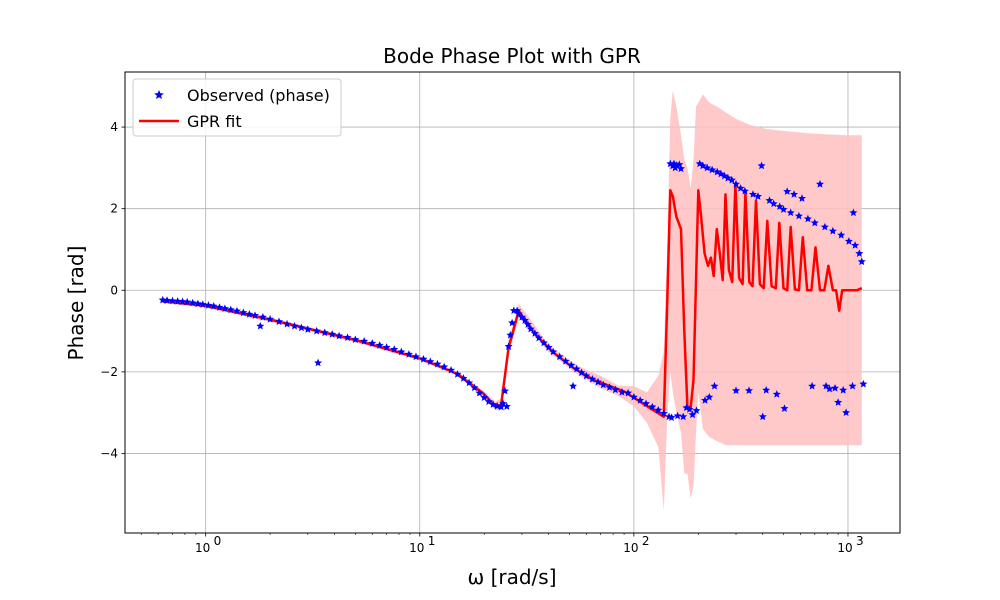 The height and width of the screenshot is (600, 1000). Describe the element at coordinates (214, 121) in the screenshot. I see `legend-label-fit: GPR fit` at that location.